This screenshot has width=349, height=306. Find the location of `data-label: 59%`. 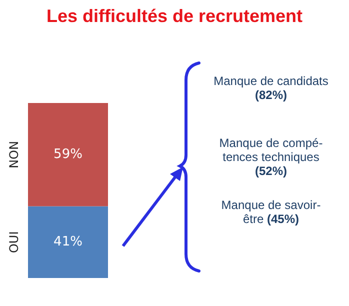

data-label: 59% is located at coordinates (68, 154).